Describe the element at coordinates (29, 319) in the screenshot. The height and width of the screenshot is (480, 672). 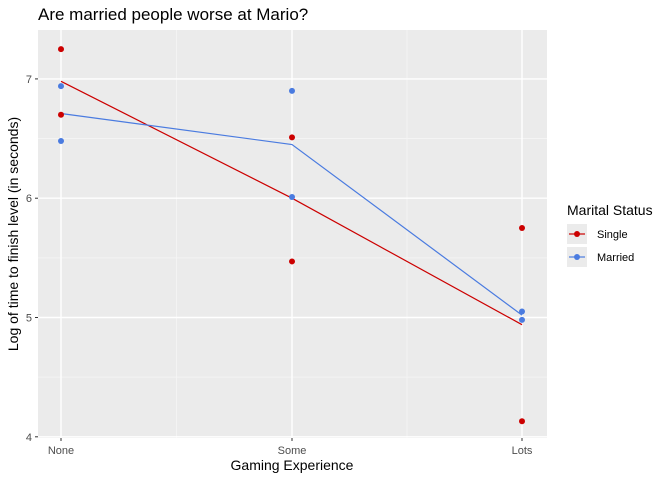
I see `y-tick-label: 5` at that location.